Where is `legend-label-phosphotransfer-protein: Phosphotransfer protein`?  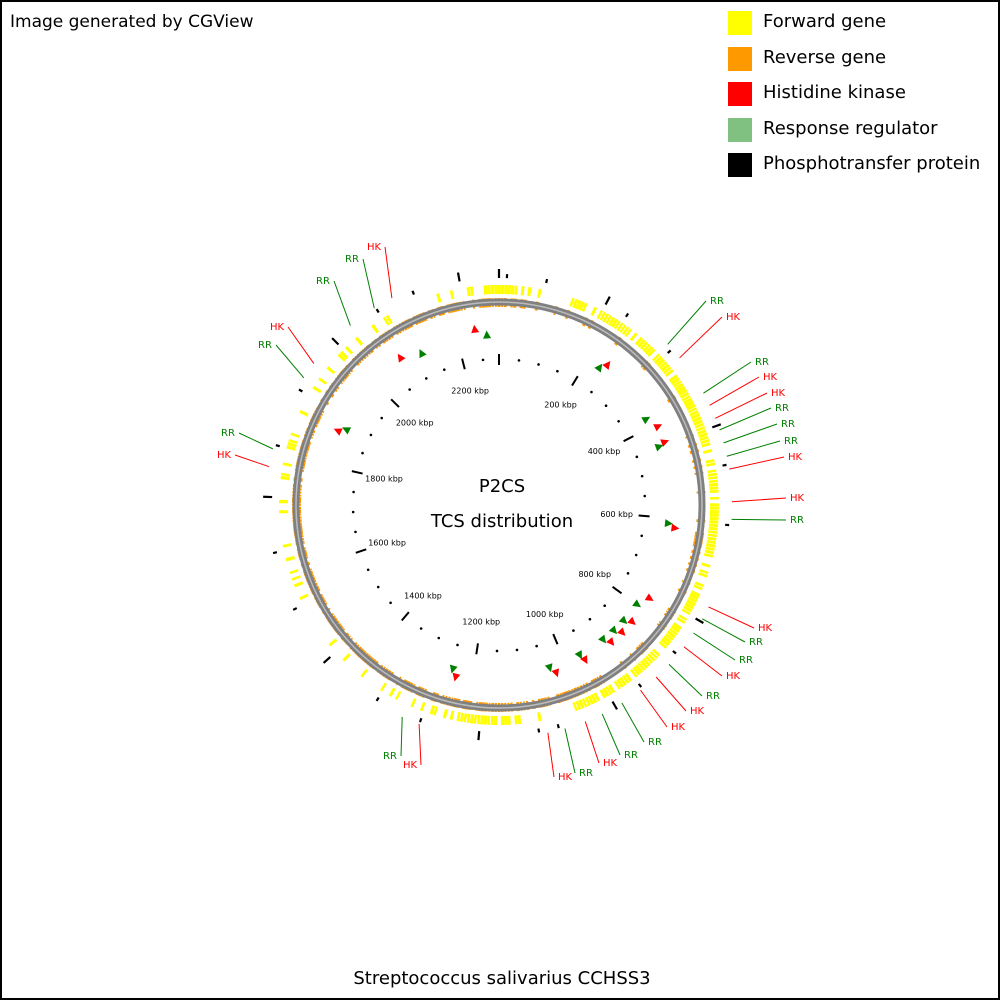
legend-label-phosphotransfer-protein: Phosphotransfer protein is located at coordinates (872, 163).